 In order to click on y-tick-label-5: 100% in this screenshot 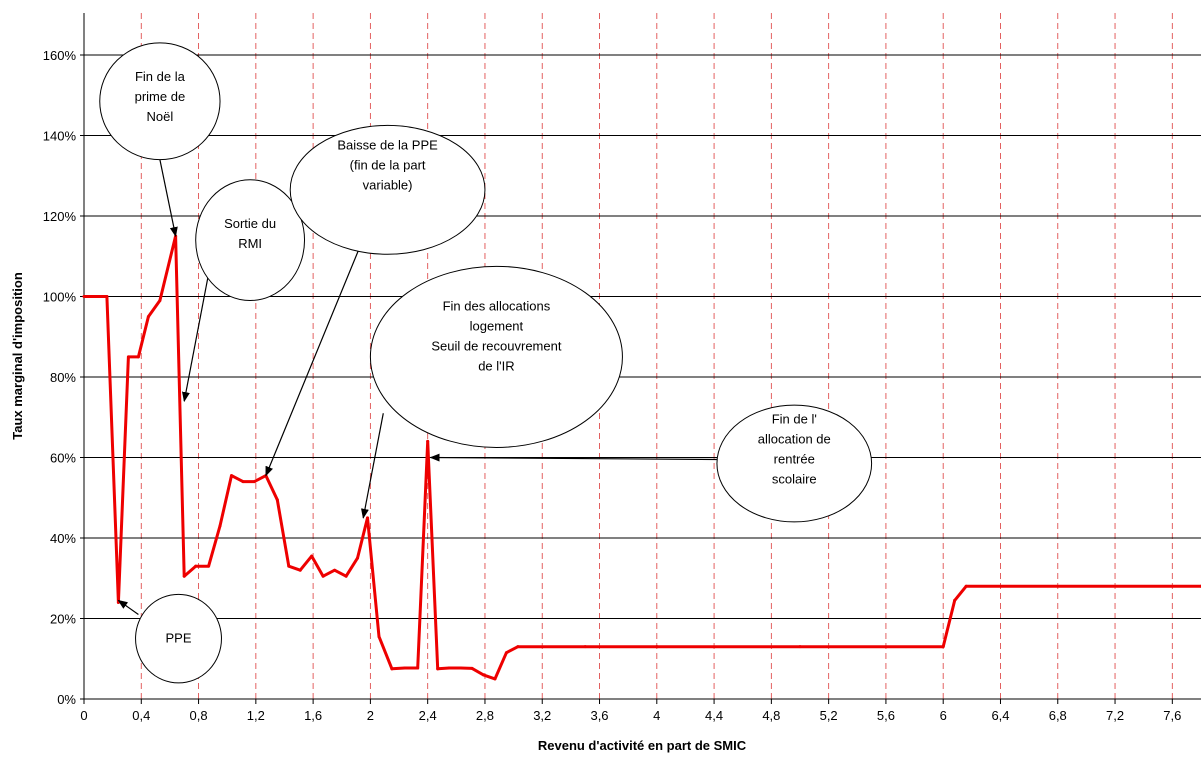, I will do `click(60, 297)`.